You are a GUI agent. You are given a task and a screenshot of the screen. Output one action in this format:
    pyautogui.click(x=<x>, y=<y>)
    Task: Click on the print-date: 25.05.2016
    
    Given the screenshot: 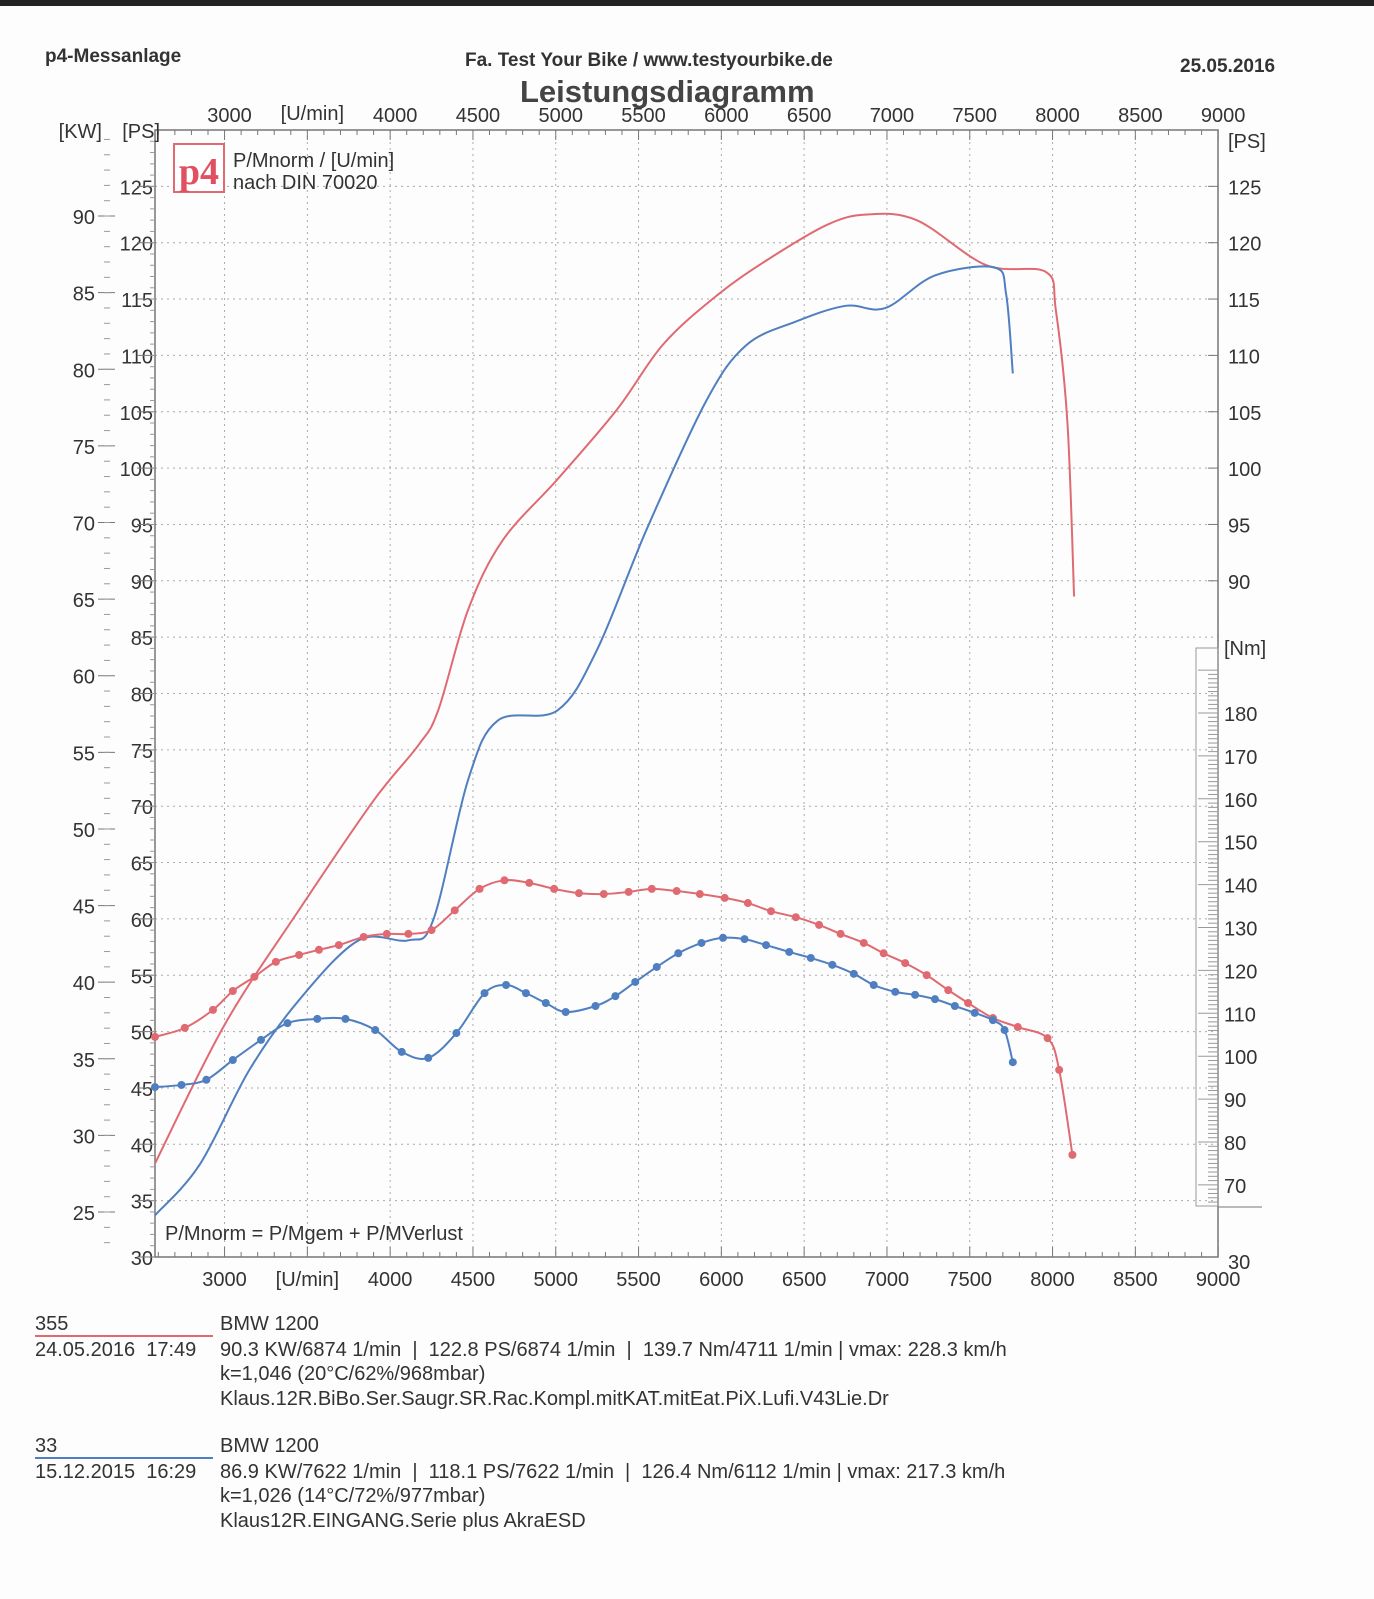 What is the action you would take?
    pyautogui.click(x=1228, y=66)
    